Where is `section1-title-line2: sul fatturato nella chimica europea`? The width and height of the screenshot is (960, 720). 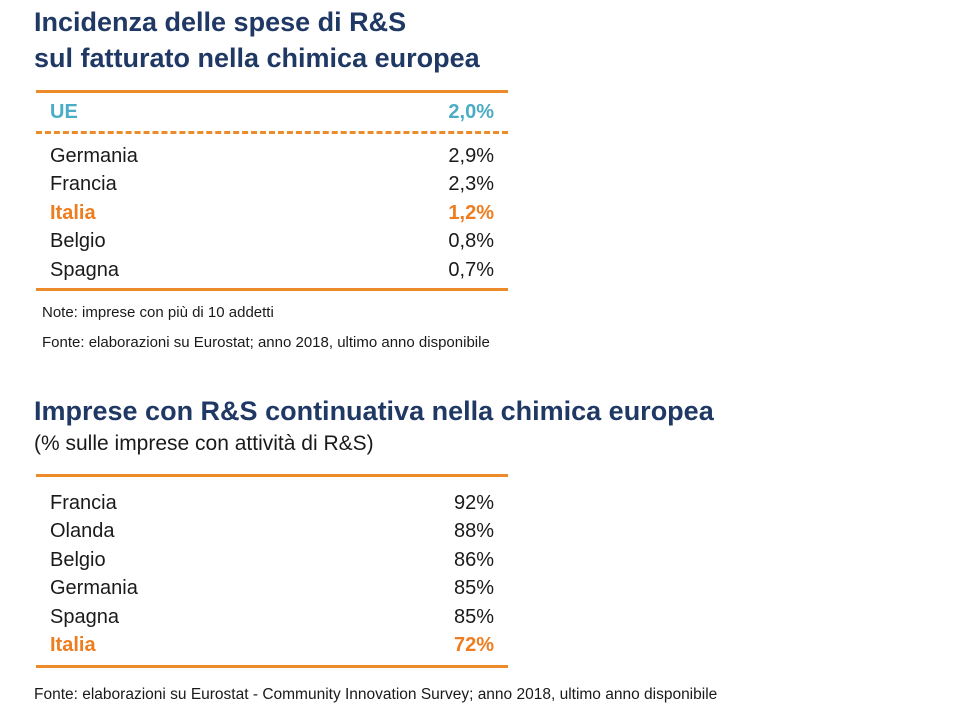 section1-title-line2: sul fatturato nella chimica europea is located at coordinates (257, 58).